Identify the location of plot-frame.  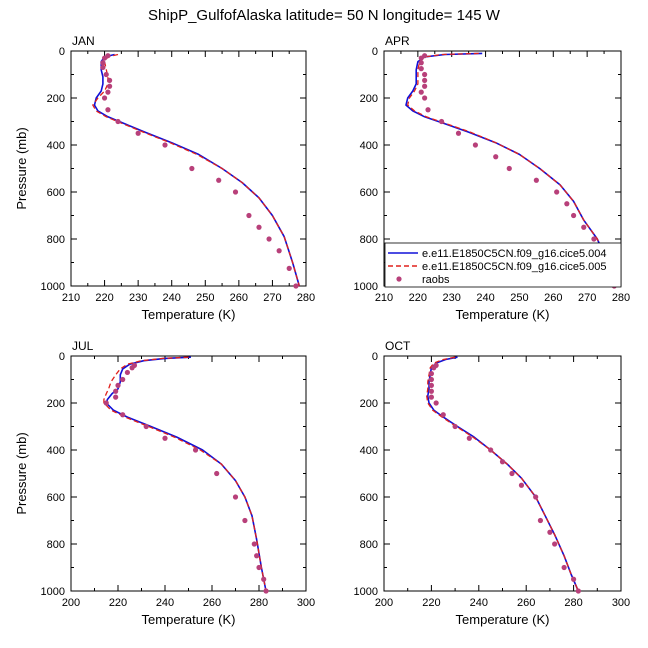
(502, 473).